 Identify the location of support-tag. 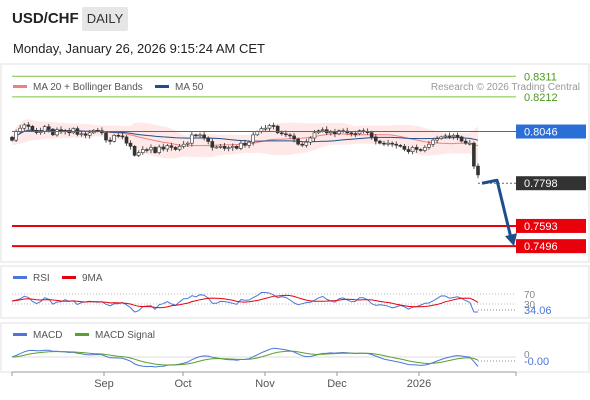
(551, 225).